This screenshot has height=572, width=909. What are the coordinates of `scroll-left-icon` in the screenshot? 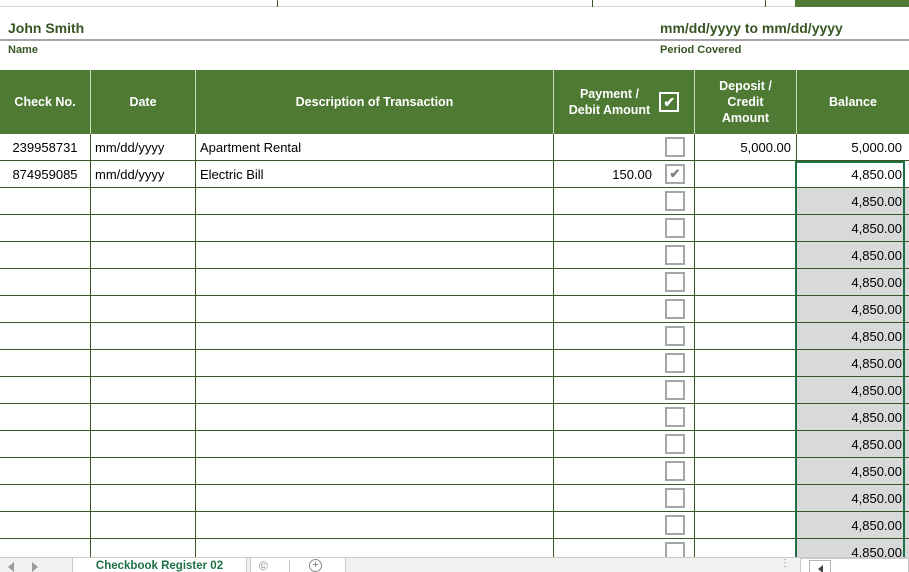 It's located at (820, 566).